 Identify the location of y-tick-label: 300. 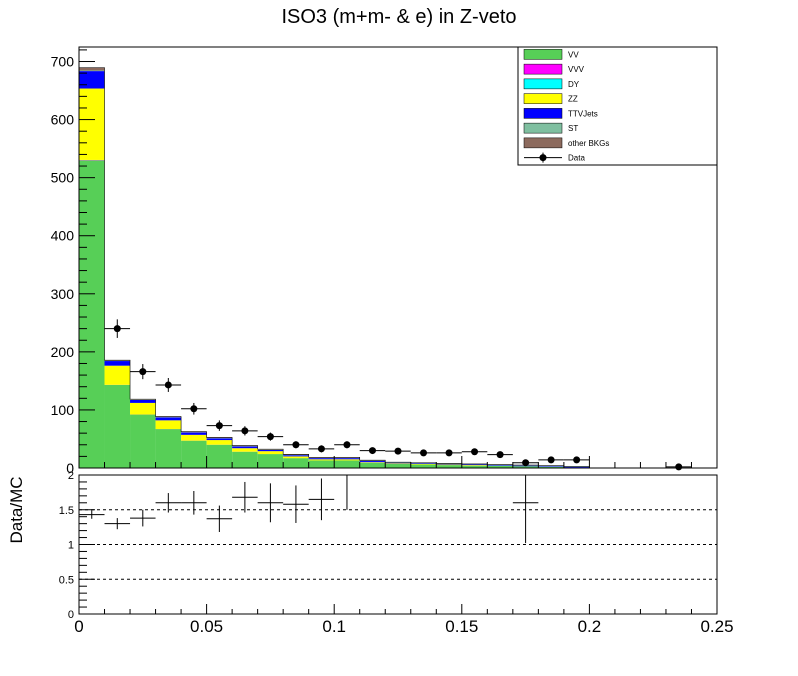
(63, 294).